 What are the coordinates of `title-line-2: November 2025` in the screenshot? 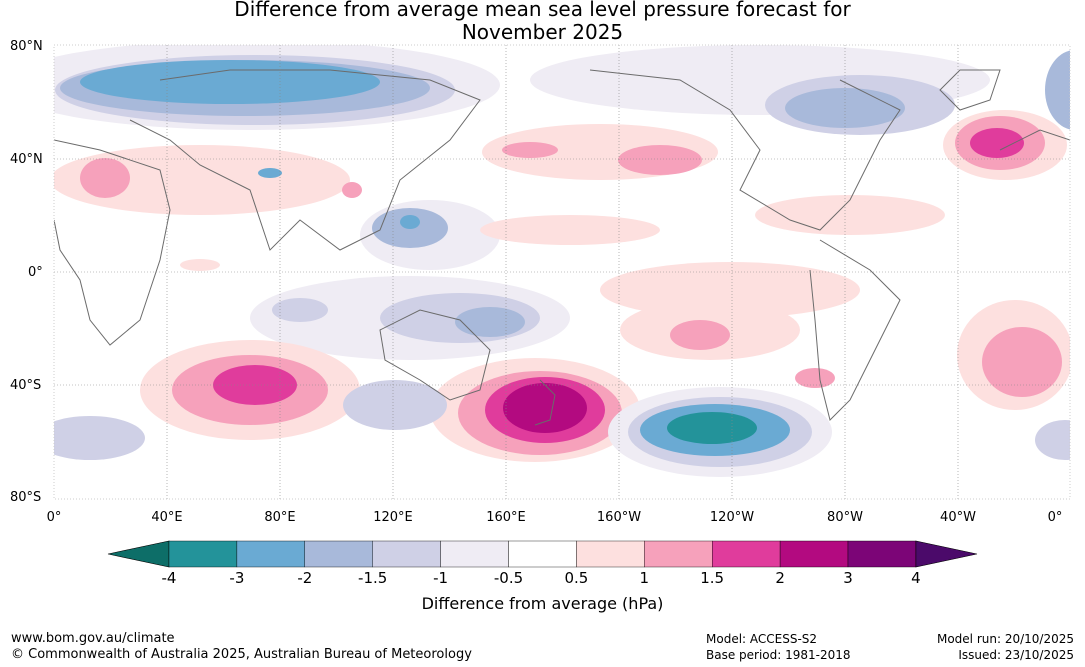 It's located at (542, 32).